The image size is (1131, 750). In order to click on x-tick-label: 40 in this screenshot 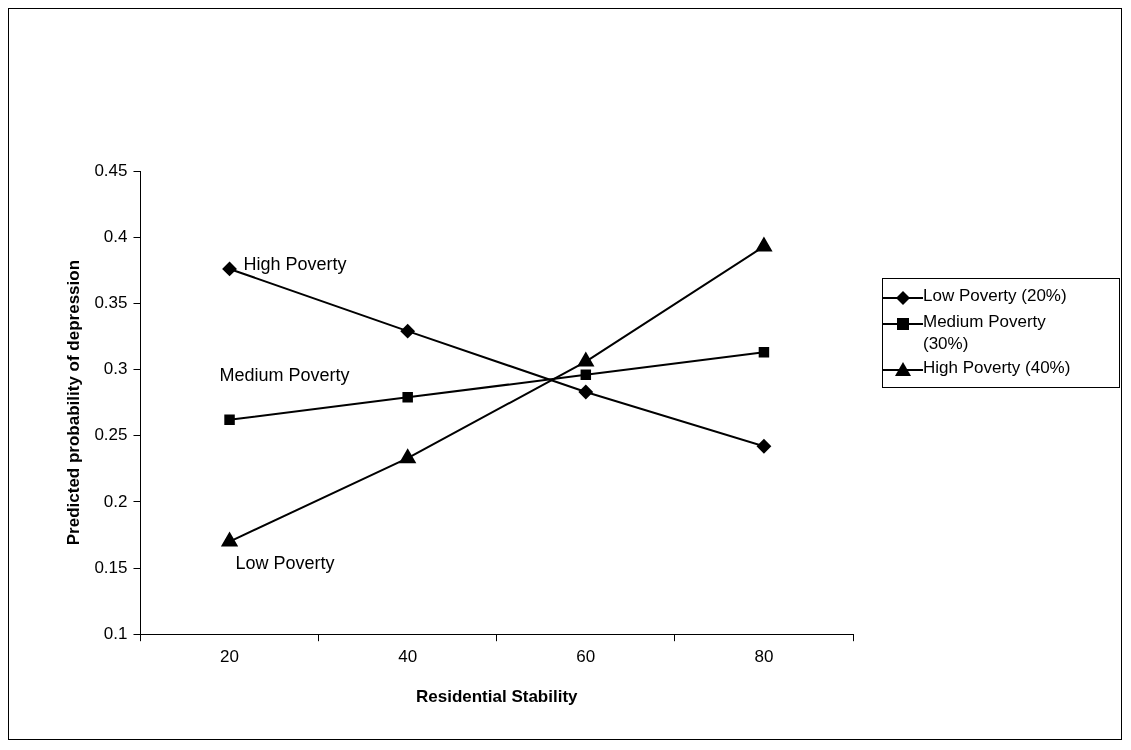, I will do `click(408, 657)`.